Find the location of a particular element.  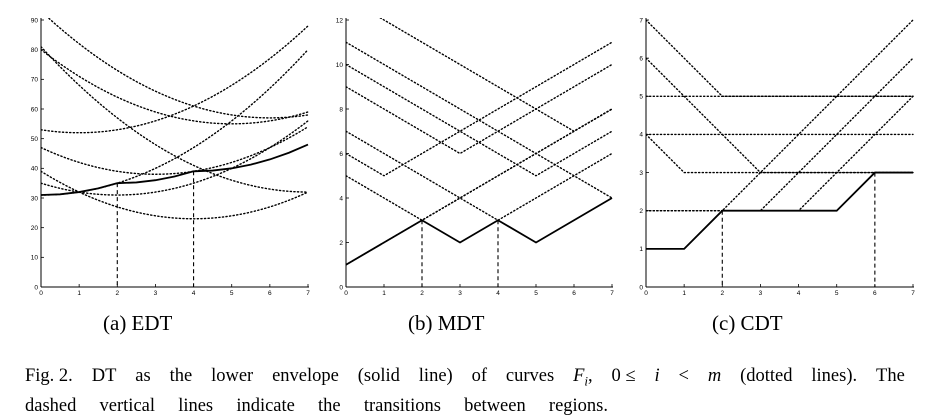

caption-word: envelope is located at coordinates (305, 376).